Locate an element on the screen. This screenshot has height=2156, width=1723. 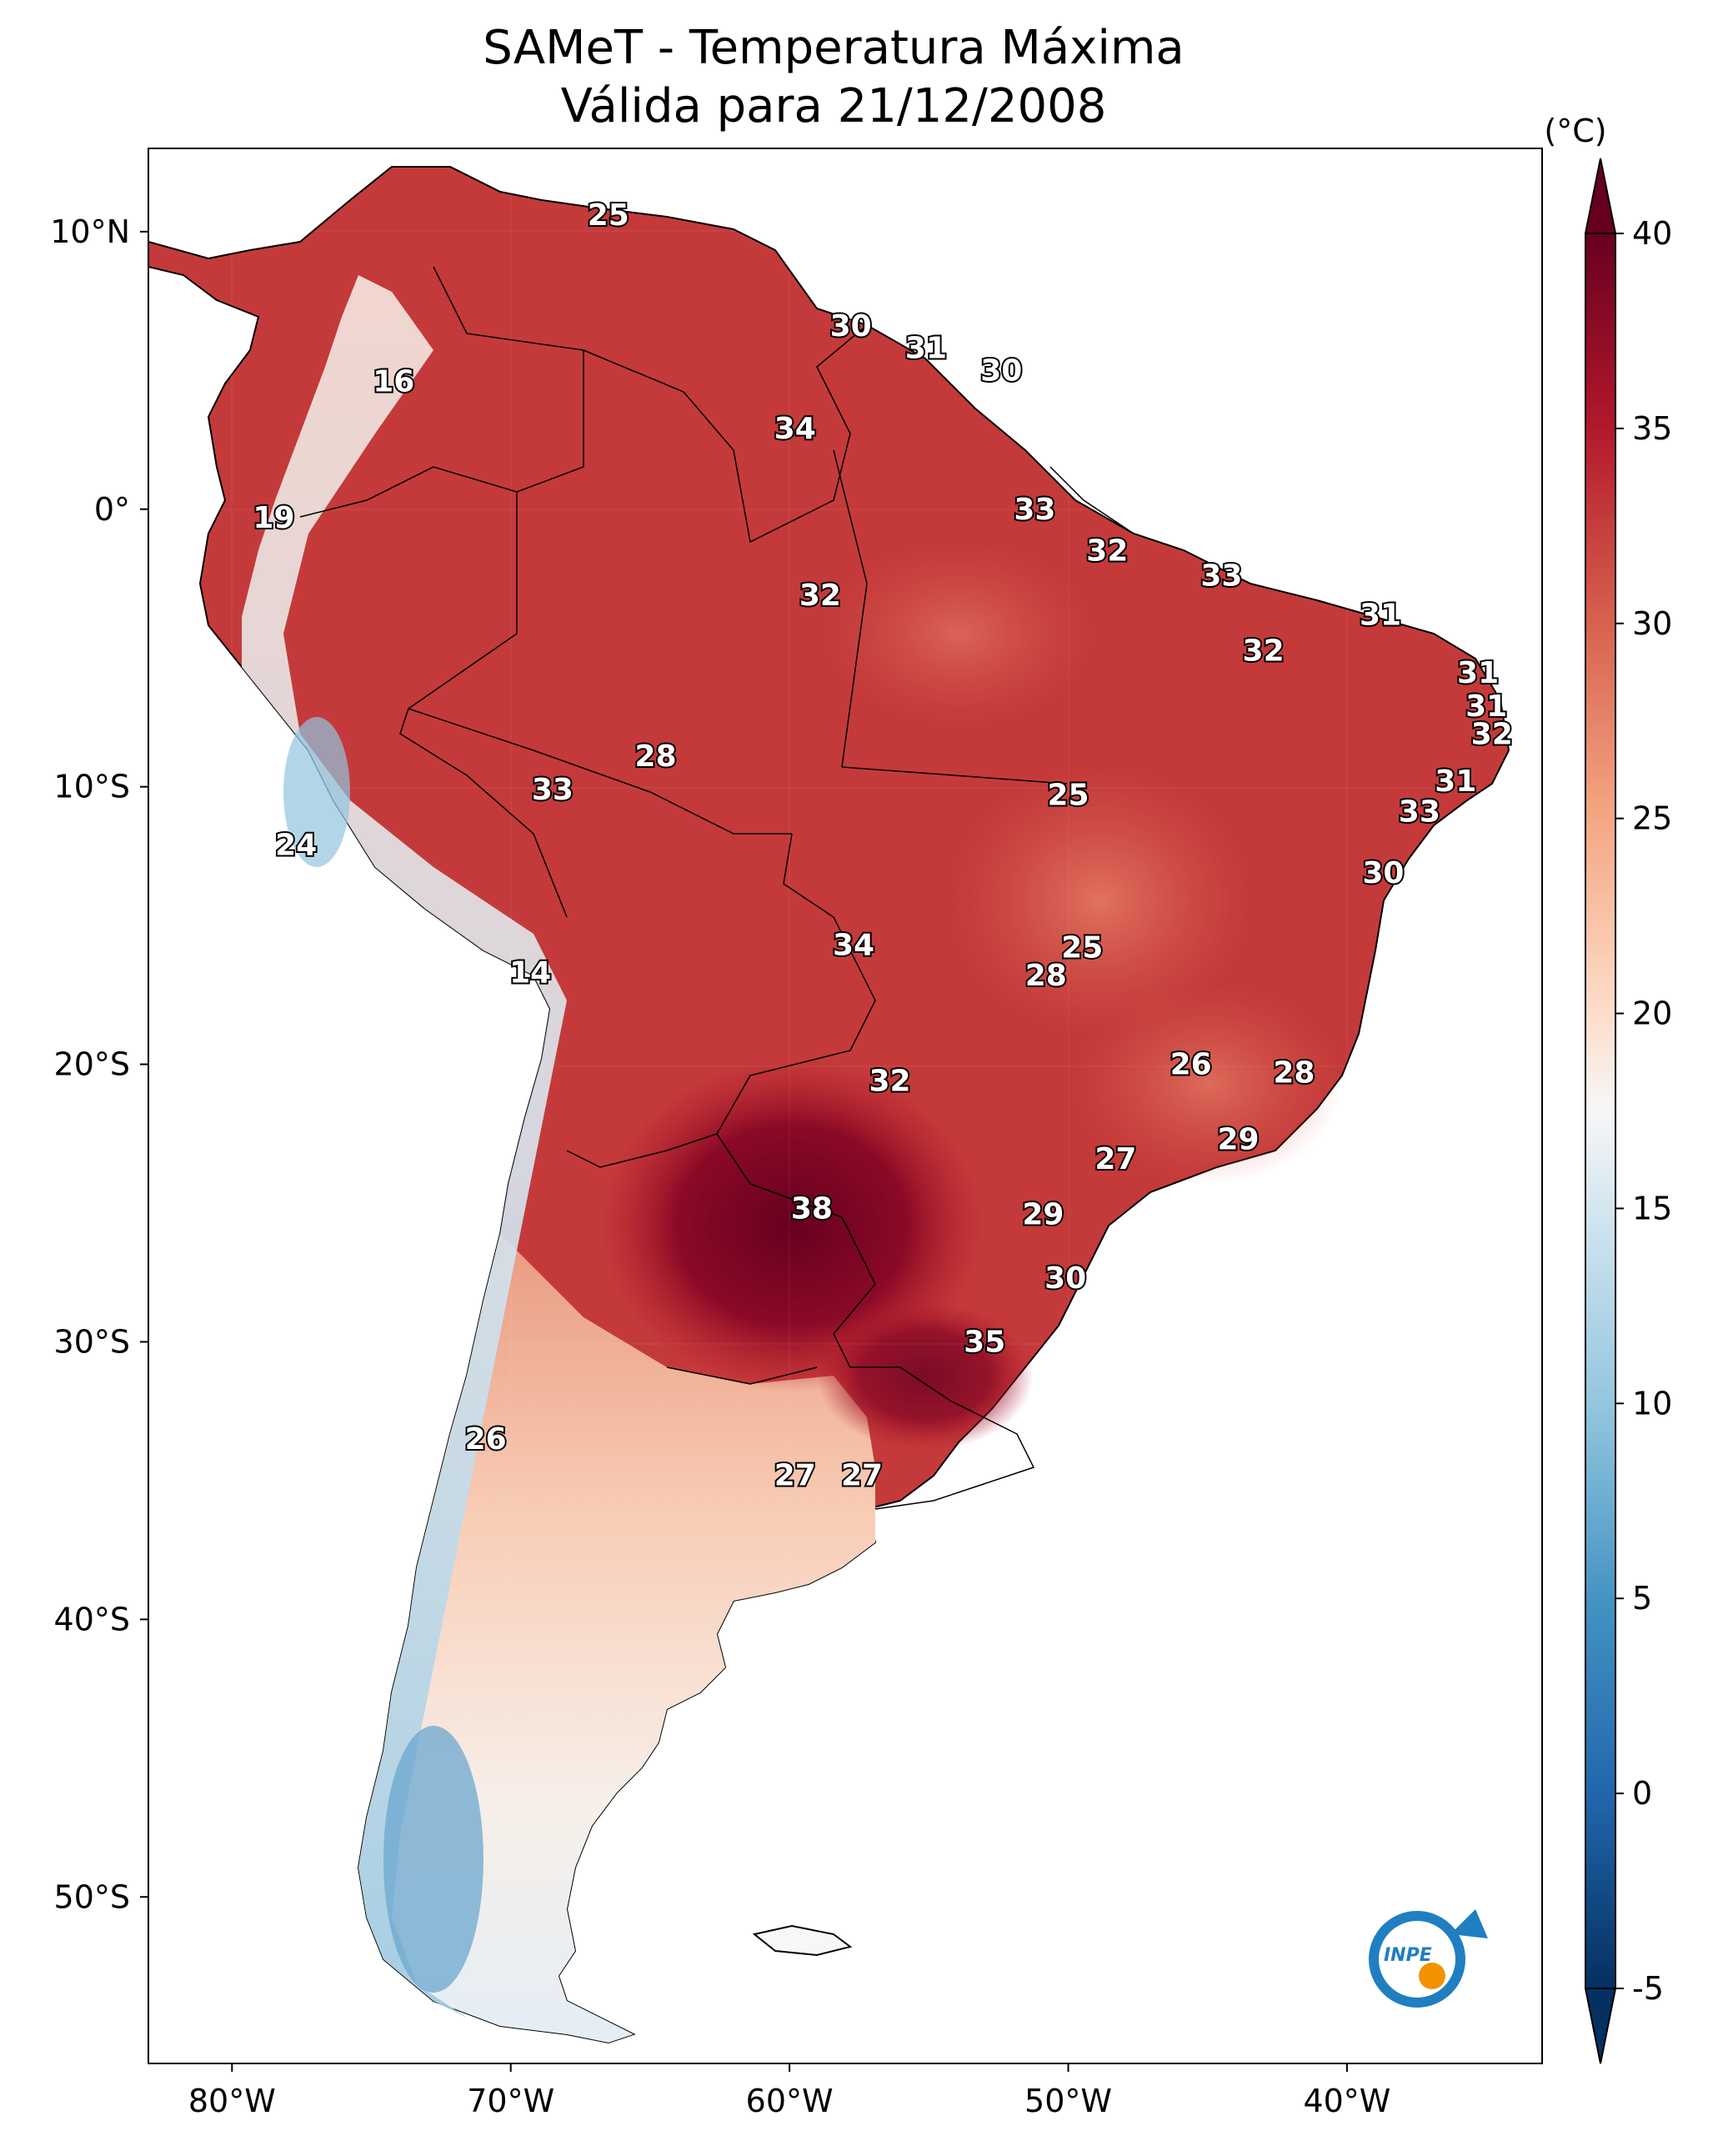
colorbar: (°C) 40 35 30 25 20 15 10 5 0 -5 is located at coordinates (1608, 1088).